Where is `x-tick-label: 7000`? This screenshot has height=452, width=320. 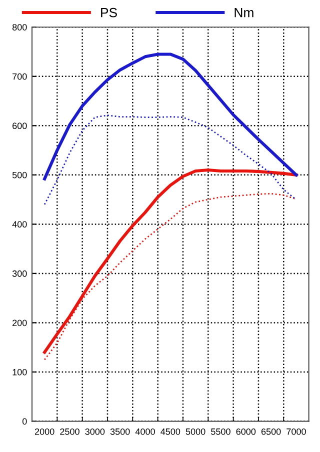
x-tick-label: 7000 is located at coordinates (296, 431).